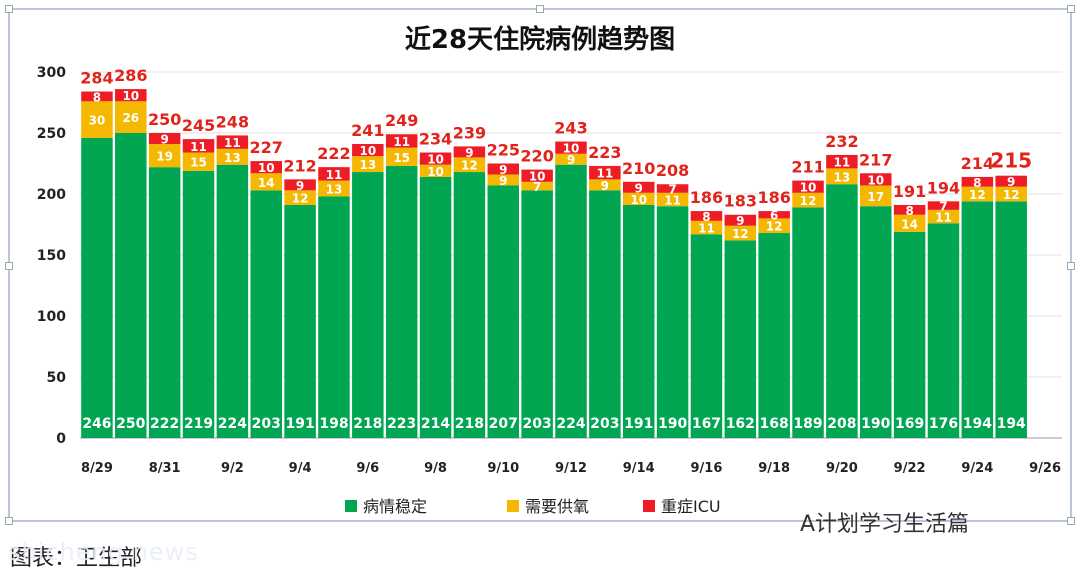  What do you see at coordinates (706, 424) in the screenshot?
I see `data-label: 167` at bounding box center [706, 424].